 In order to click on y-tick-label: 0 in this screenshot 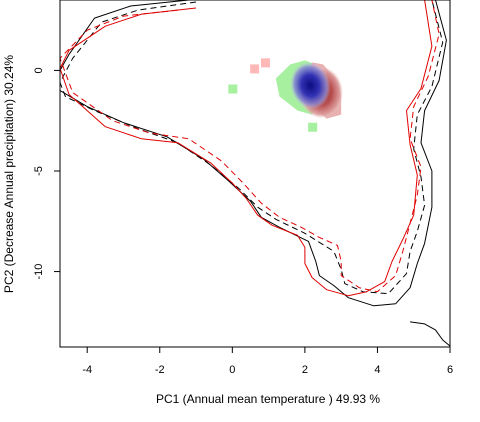, I will do `click(39, 70)`.